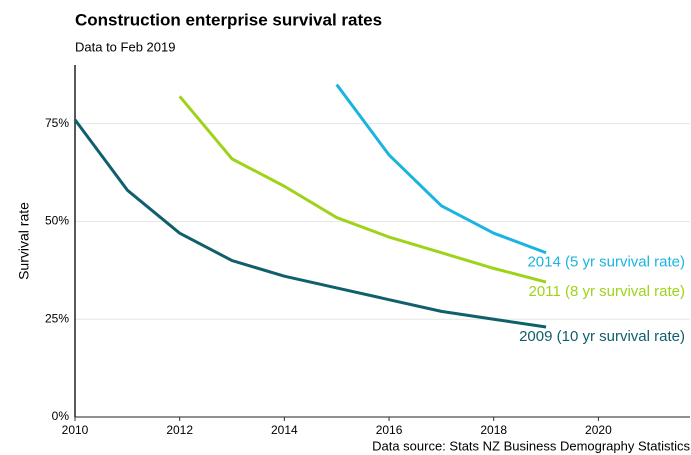  Describe the element at coordinates (125, 46) in the screenshot. I see `chart-subtitle: Data to Feb 2019` at that location.